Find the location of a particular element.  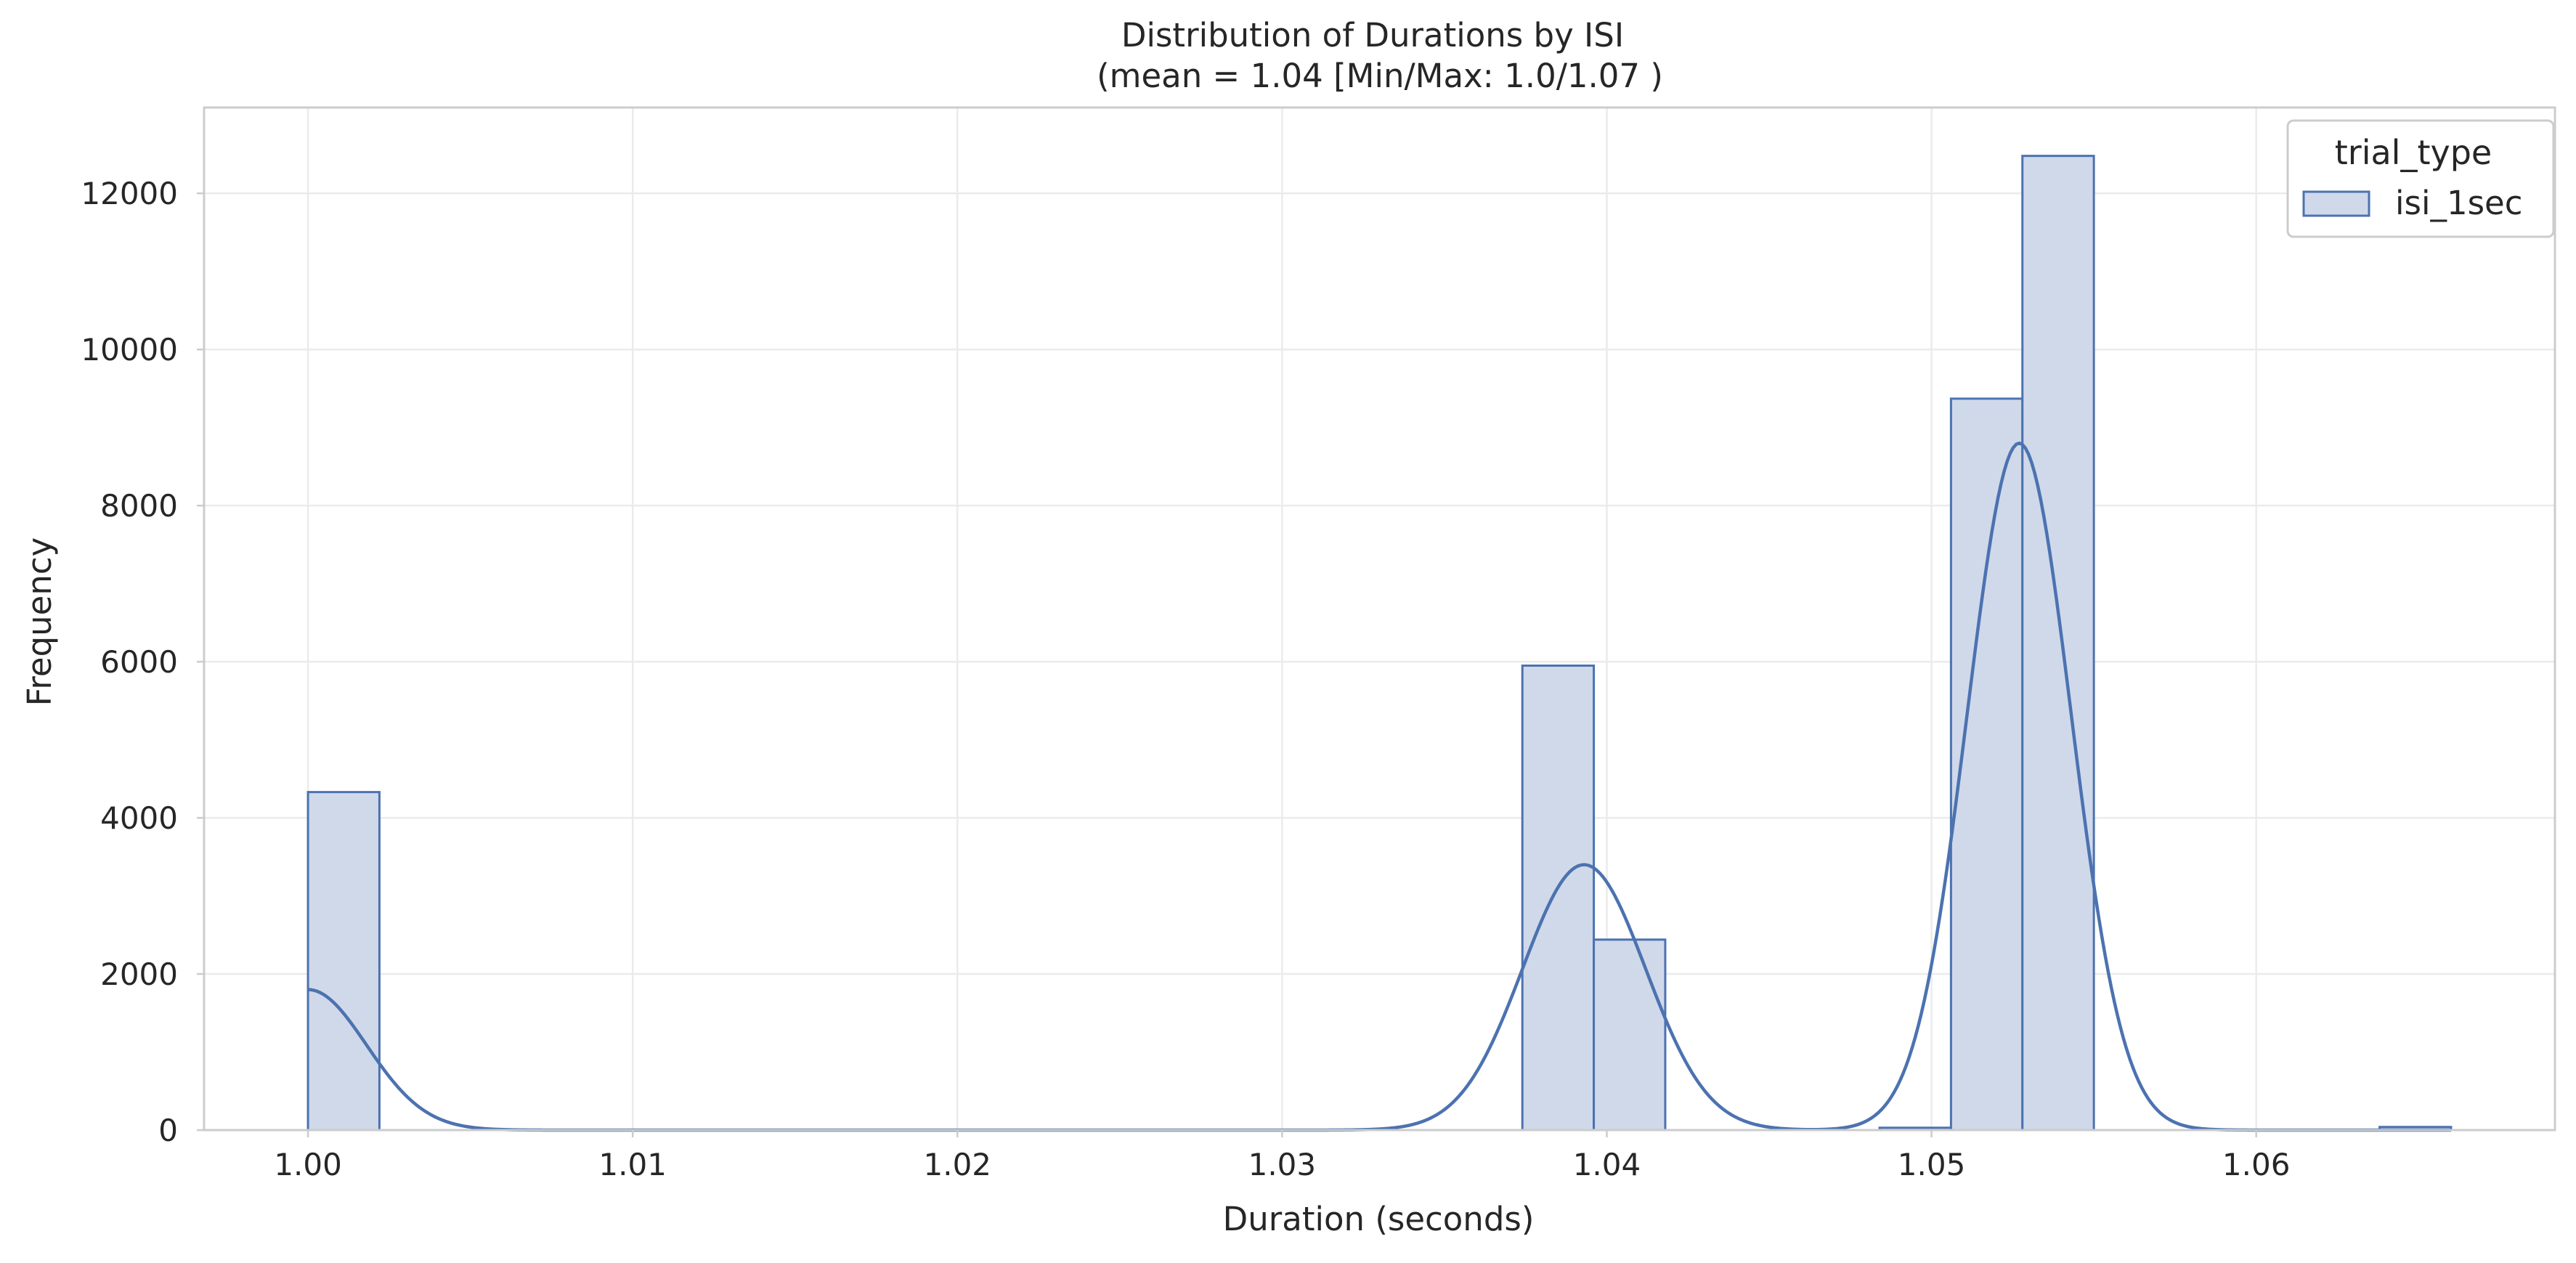

x-tick-label: 1.03 is located at coordinates (1282, 1164).